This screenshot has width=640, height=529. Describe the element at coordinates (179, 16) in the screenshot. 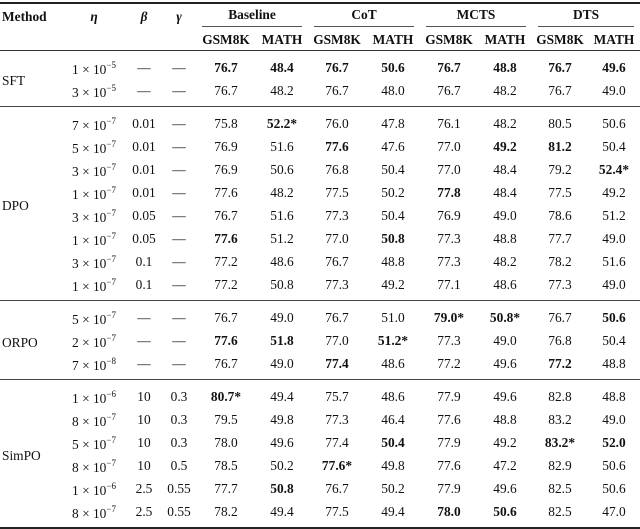

I see `header-gamma: γ` at that location.